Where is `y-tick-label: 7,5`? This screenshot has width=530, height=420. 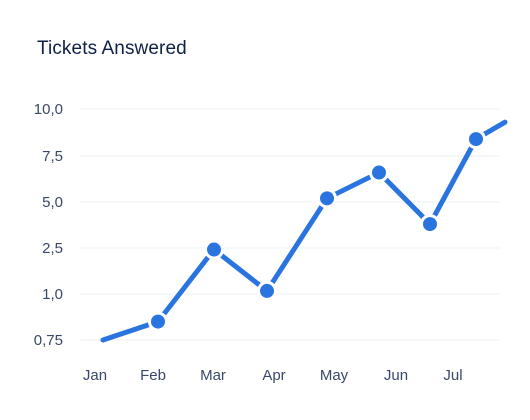
y-tick-label: 7,5 is located at coordinates (52, 156).